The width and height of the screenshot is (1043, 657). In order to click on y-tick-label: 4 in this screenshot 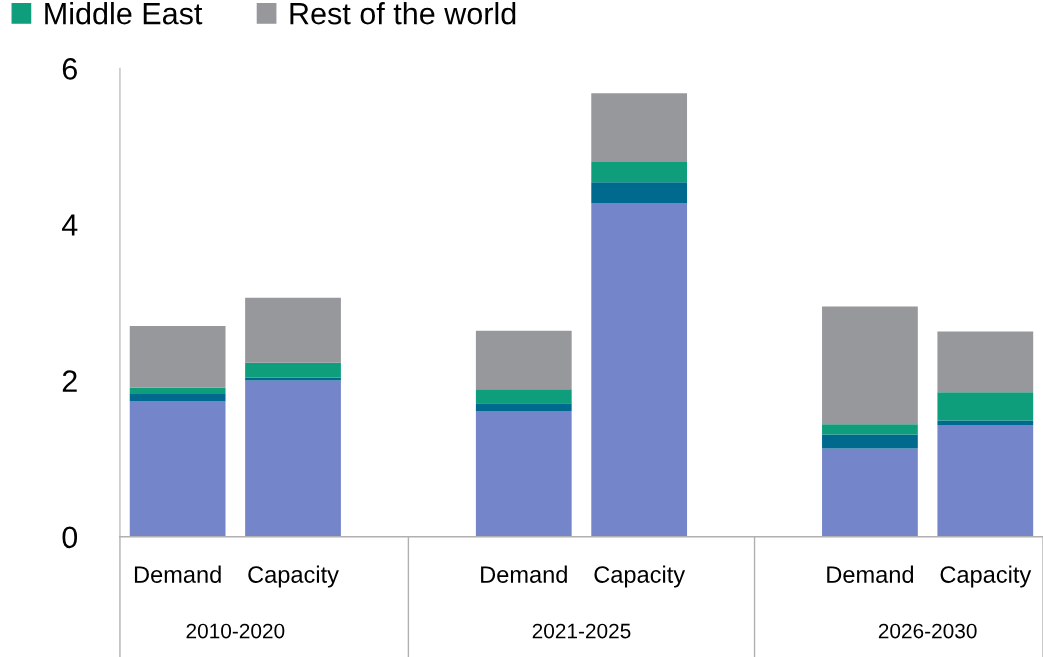, I will do `click(69, 225)`.